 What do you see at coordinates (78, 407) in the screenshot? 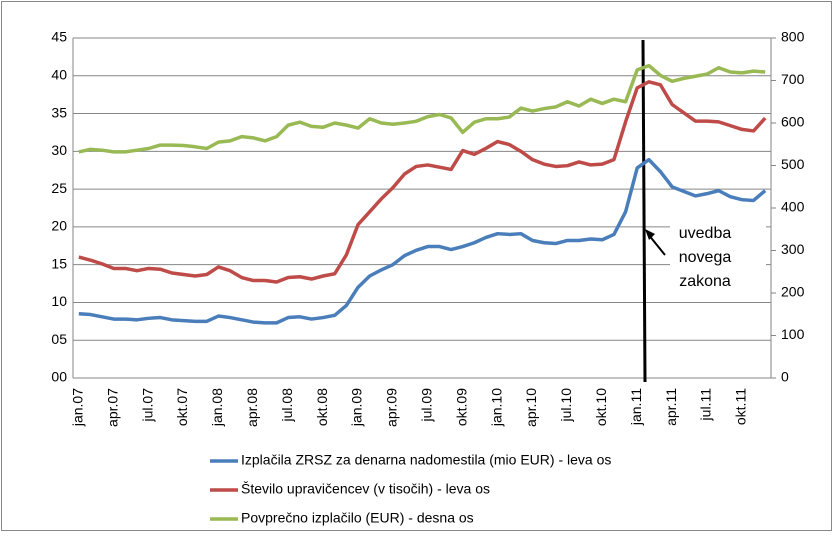
I see `x-tick-label: jan.07` at bounding box center [78, 407].